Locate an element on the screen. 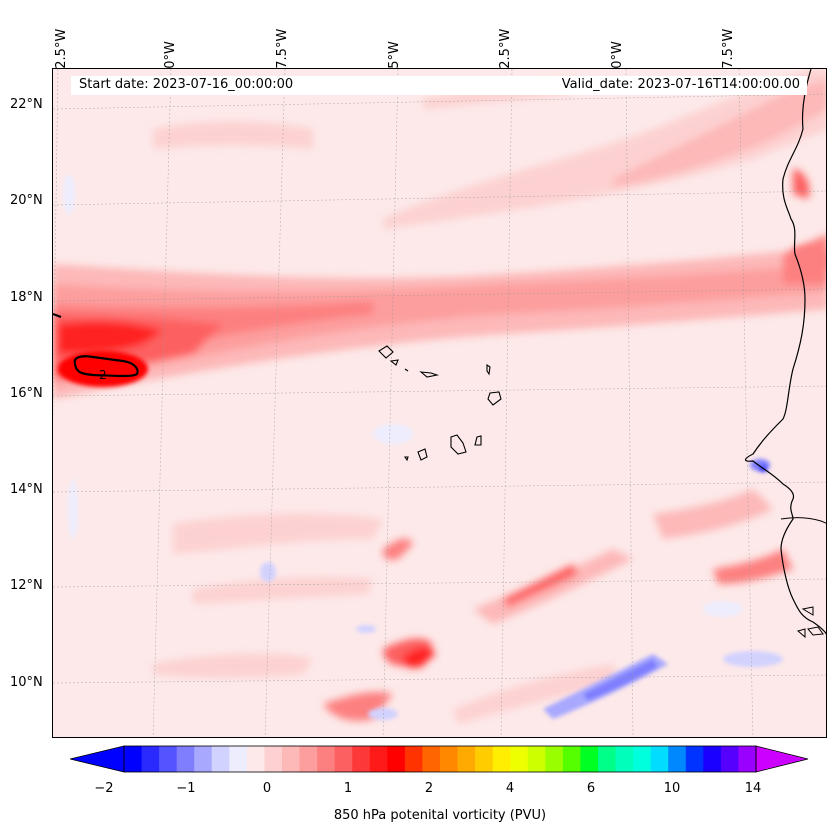 This screenshot has height=836, width=837. colorbar-tick: −2 is located at coordinates (104, 788).